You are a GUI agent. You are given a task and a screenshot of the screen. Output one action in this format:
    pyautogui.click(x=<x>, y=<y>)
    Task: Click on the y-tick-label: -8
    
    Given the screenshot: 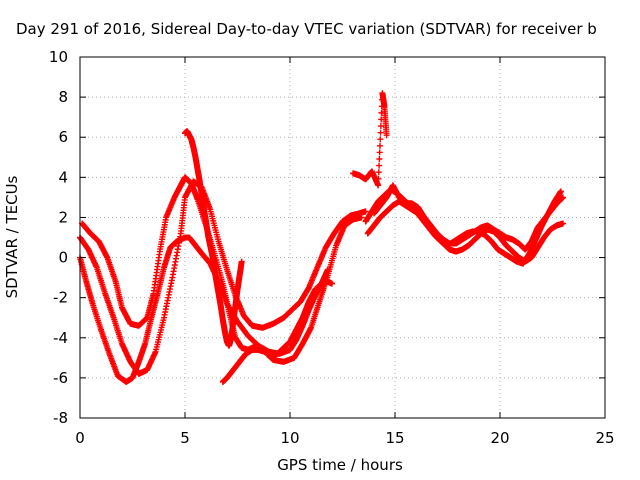 What is the action you would take?
    pyautogui.click(x=60, y=418)
    